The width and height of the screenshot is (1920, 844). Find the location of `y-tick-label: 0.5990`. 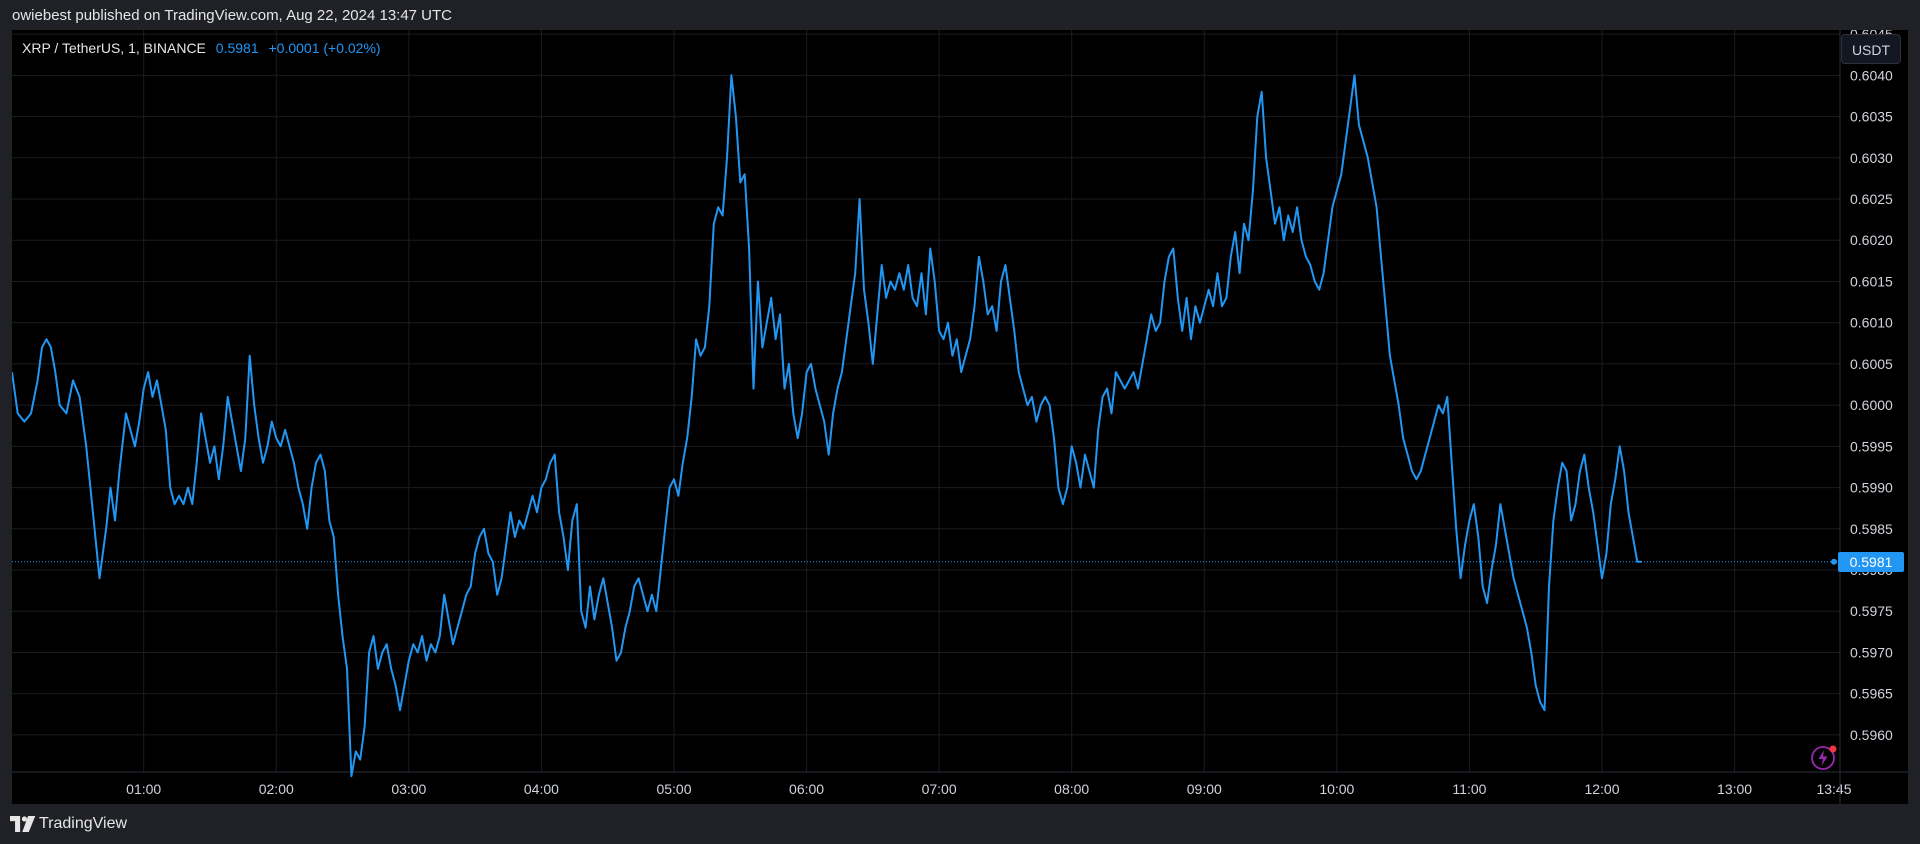

y-tick-label: 0.5990 is located at coordinates (1871, 488).